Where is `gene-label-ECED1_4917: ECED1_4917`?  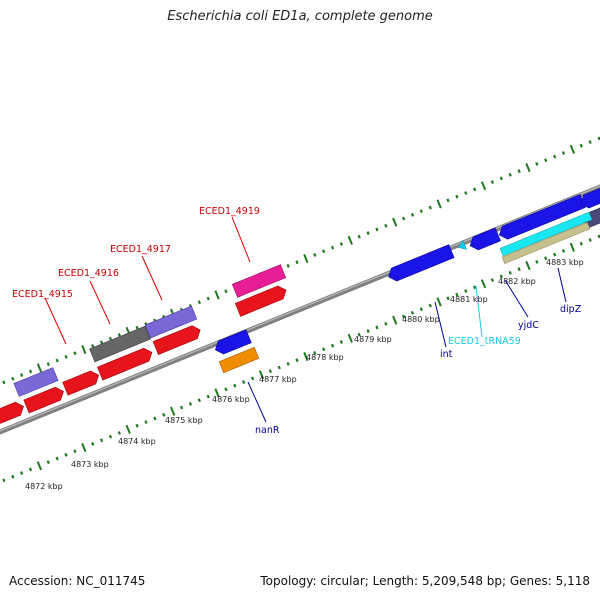 gene-label-ECED1_4917: ECED1_4917 is located at coordinates (140, 249).